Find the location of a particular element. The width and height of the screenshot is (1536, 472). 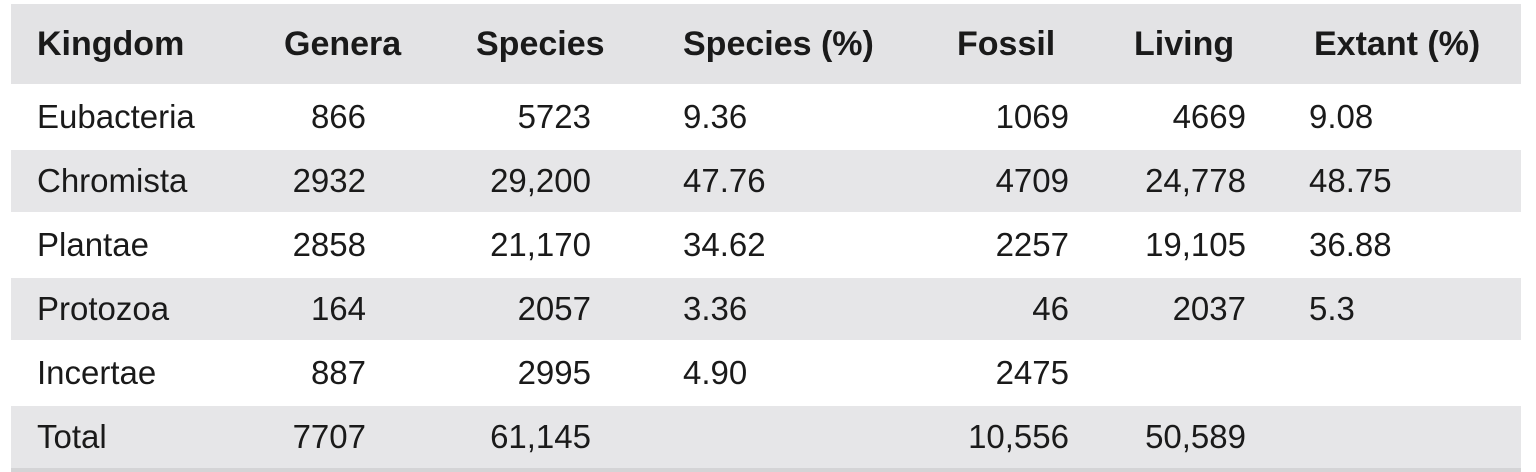

cell-extant-percent: 9.08 is located at coordinates (1341, 116).